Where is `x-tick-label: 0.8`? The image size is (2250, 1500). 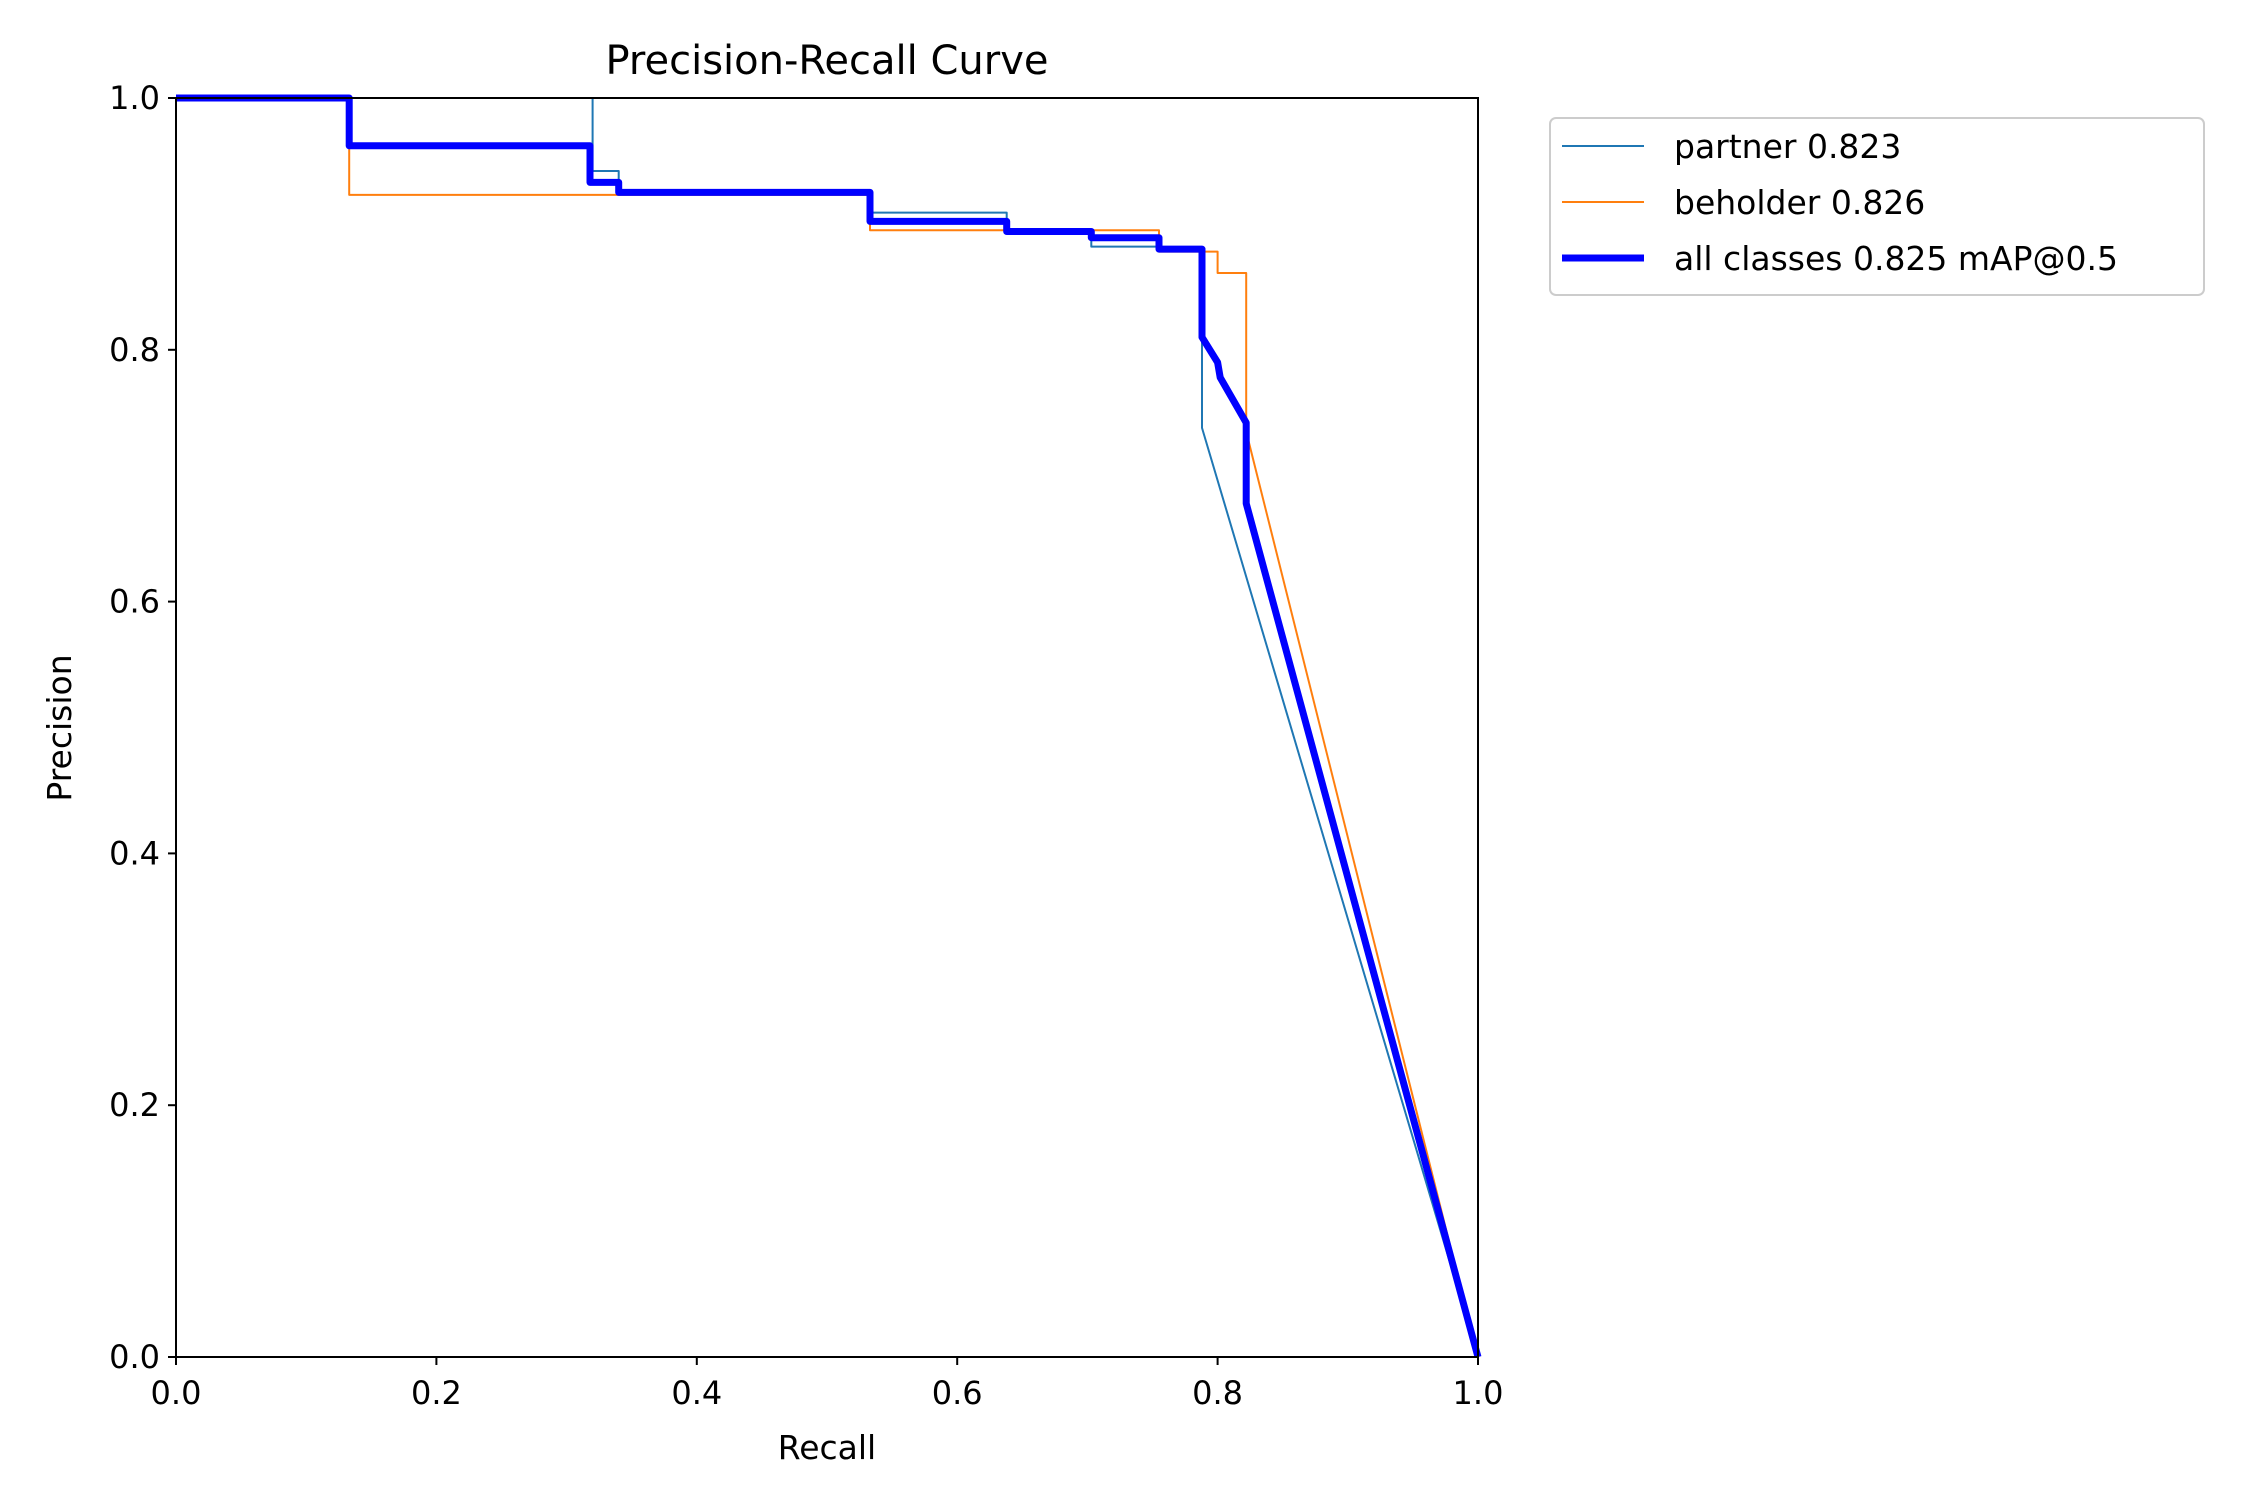 x-tick-label: 0.8 is located at coordinates (1217, 1393).